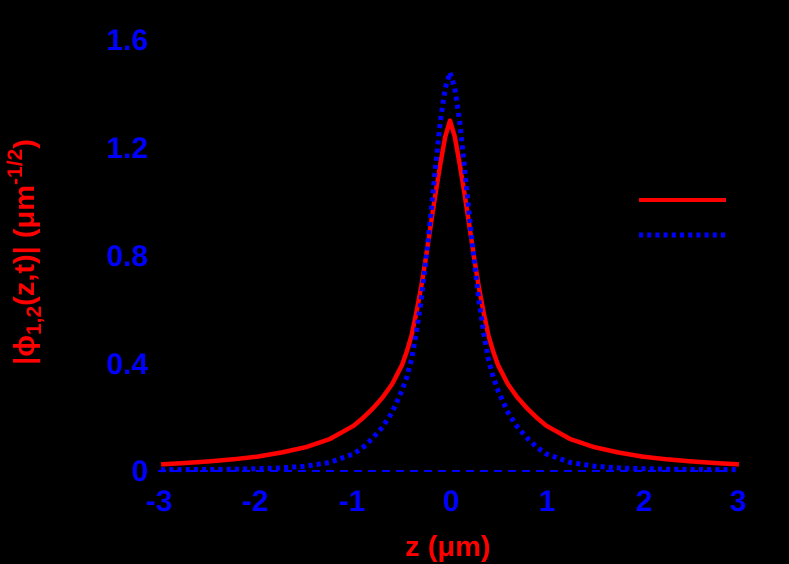  Describe the element at coordinates (255, 501) in the screenshot. I see `x-tick-label-m2: -2` at that location.